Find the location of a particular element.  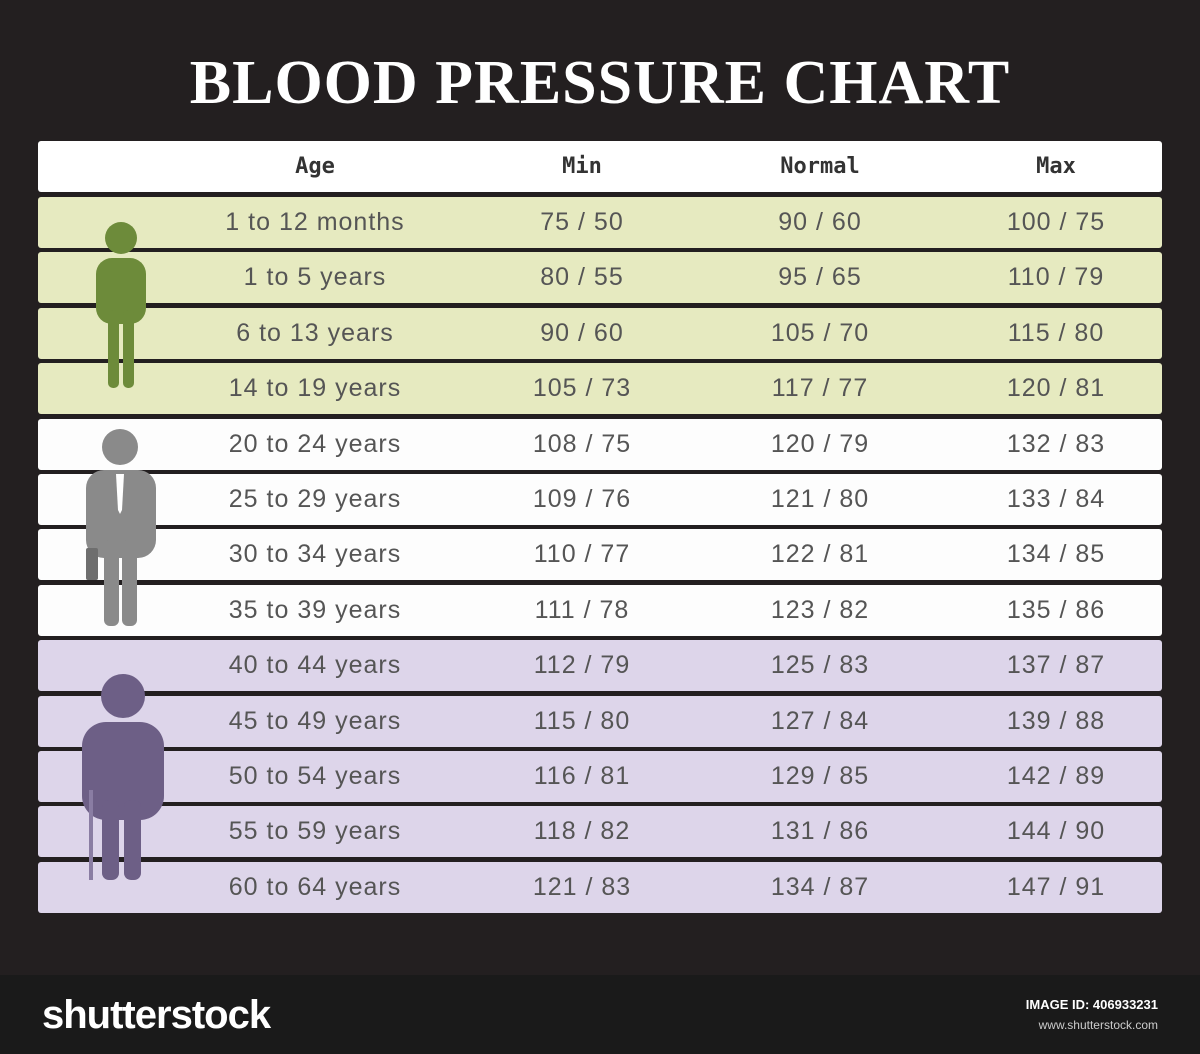

pressure-cell: 95 / 65 is located at coordinates (820, 277).